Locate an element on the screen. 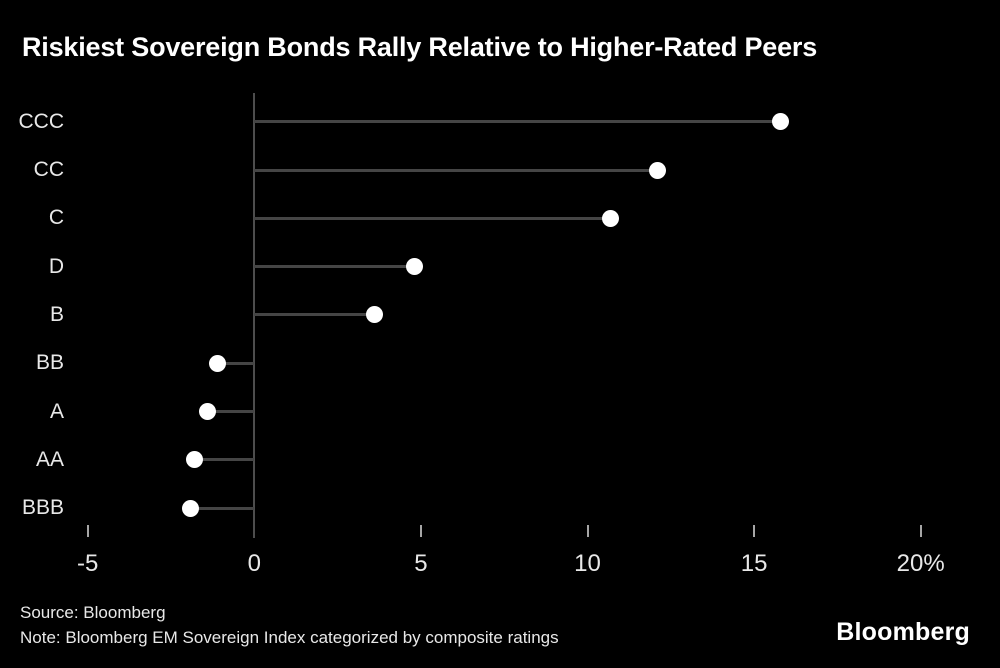 This screenshot has width=1000, height=668. x-axis-tick-label: -5 is located at coordinates (88, 563).